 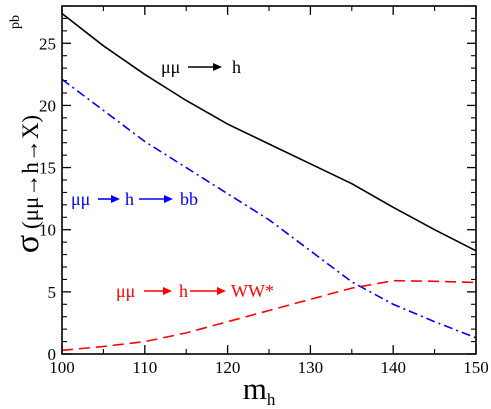 What do you see at coordinates (52, 292) in the screenshot?
I see `y-tick-label: 5` at bounding box center [52, 292].